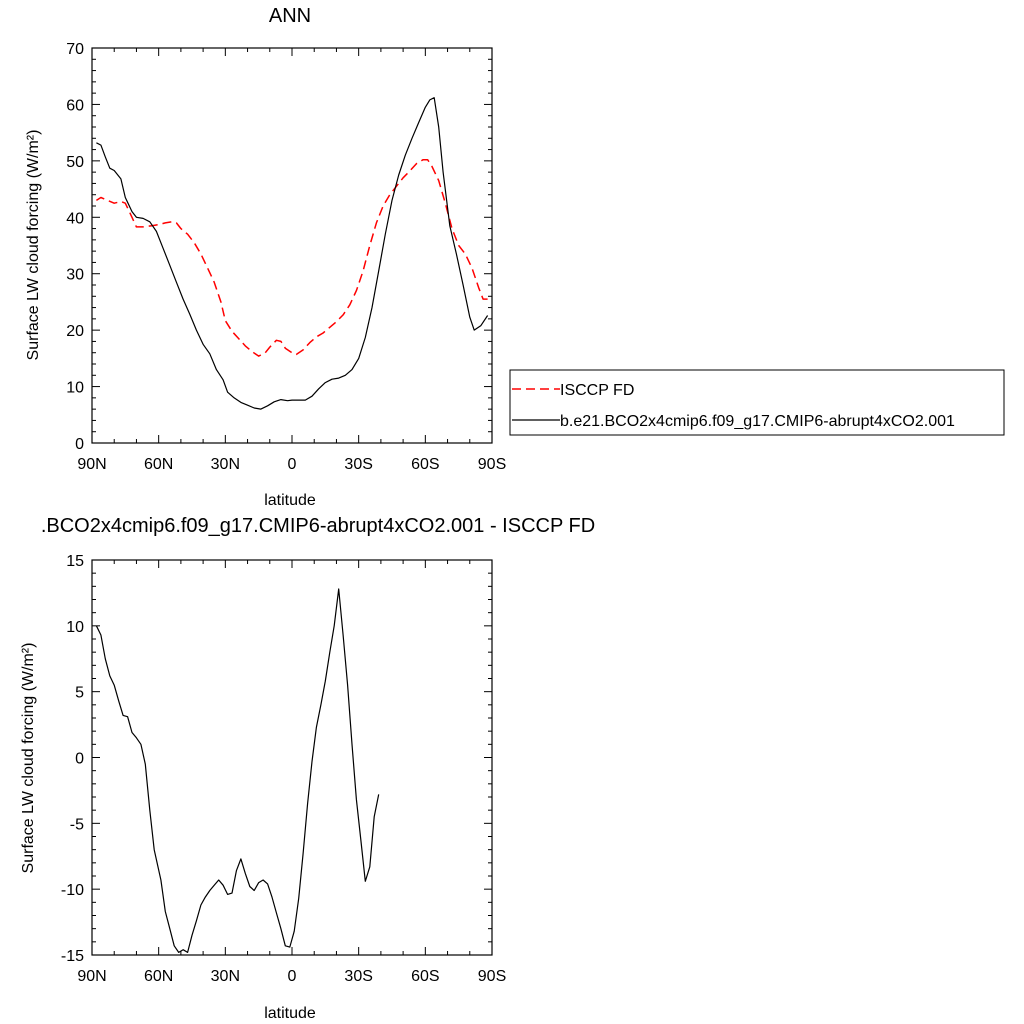  Describe the element at coordinates (597, 390) in the screenshot. I see `legend-label-isccp: ISCCP FD` at that location.